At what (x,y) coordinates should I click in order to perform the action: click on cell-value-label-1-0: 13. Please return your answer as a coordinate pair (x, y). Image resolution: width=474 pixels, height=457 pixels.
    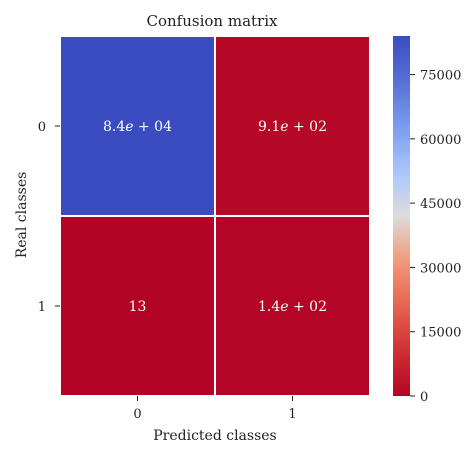
    Looking at the image, I should click on (138, 307).